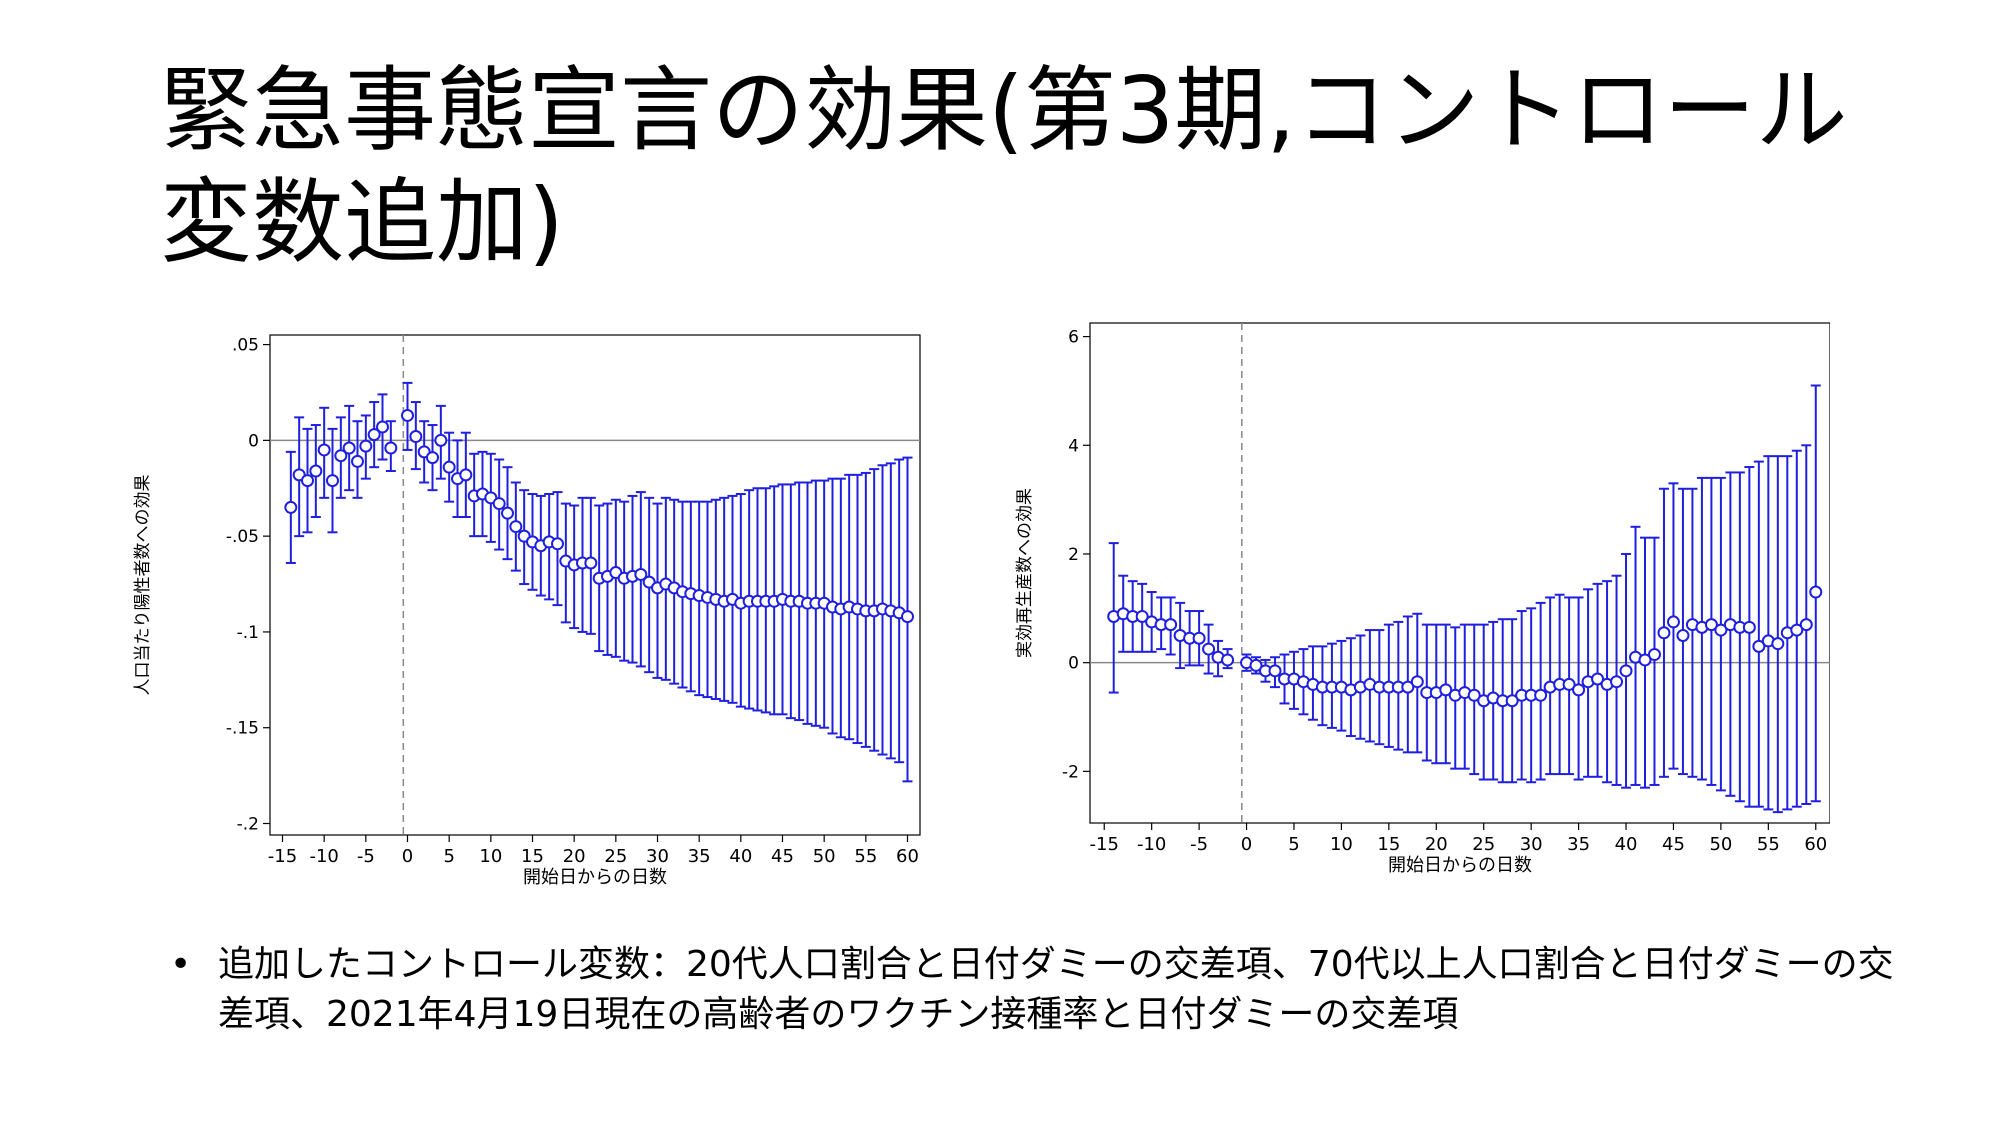 The height and width of the screenshot is (1125, 2000). I want to click on chart0-y-tick-label: -.15, so click(242, 729).